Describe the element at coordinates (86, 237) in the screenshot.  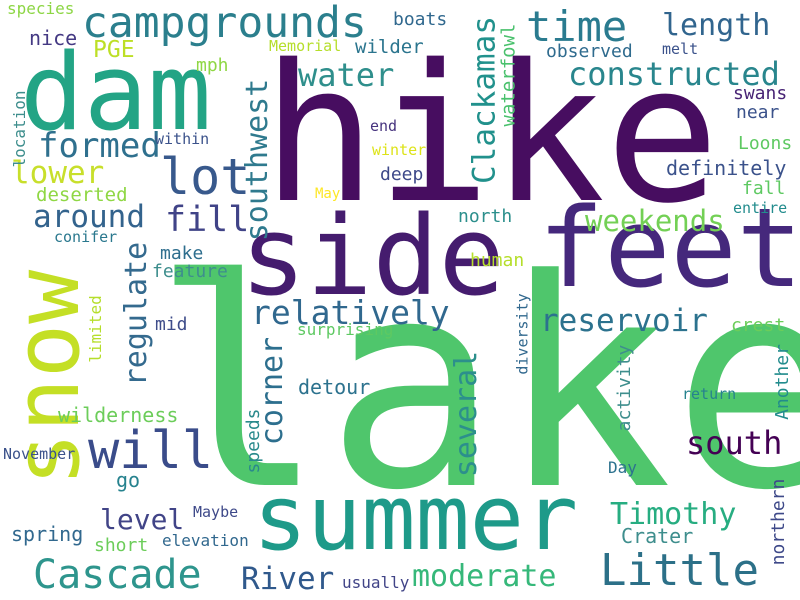
I see `word-conifer: conifer` at that location.